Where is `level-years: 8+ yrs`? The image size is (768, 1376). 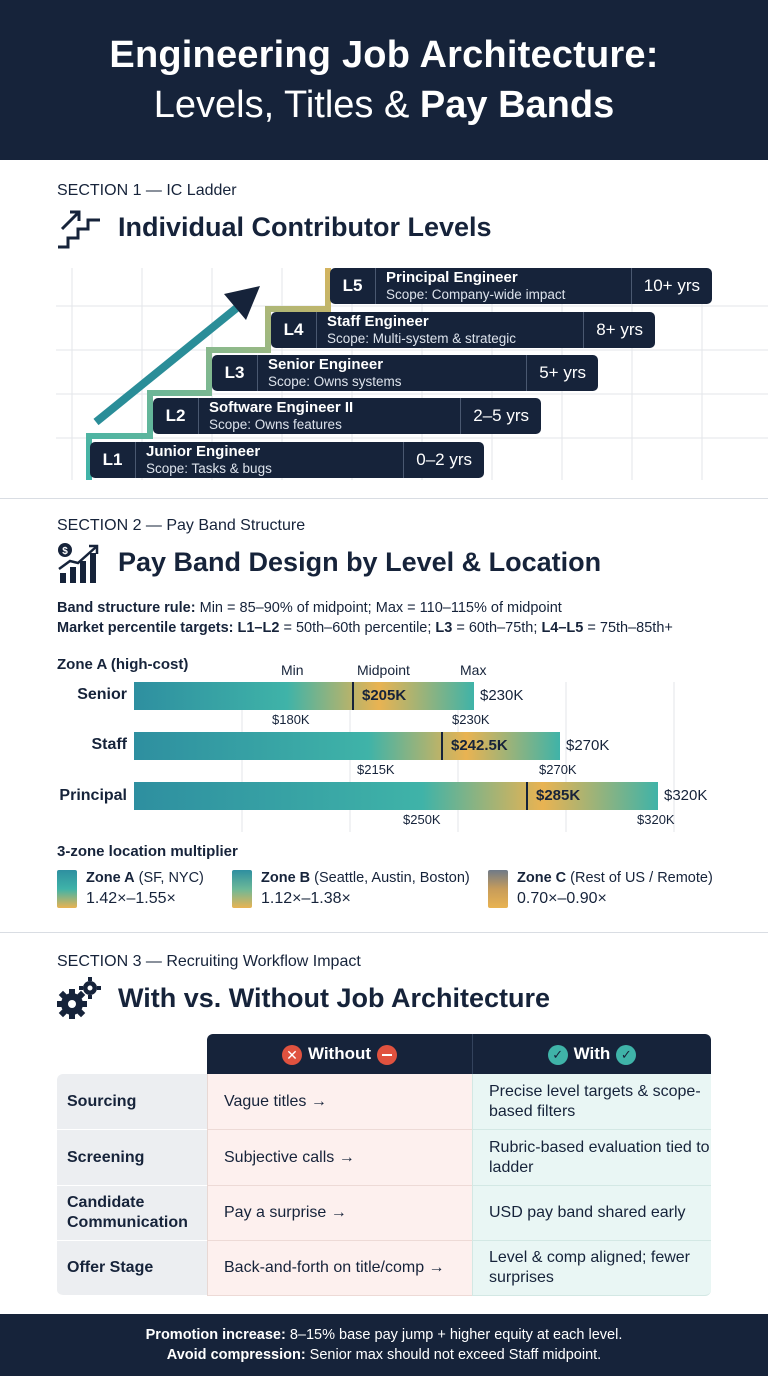
level-years: 8+ yrs is located at coordinates (619, 330).